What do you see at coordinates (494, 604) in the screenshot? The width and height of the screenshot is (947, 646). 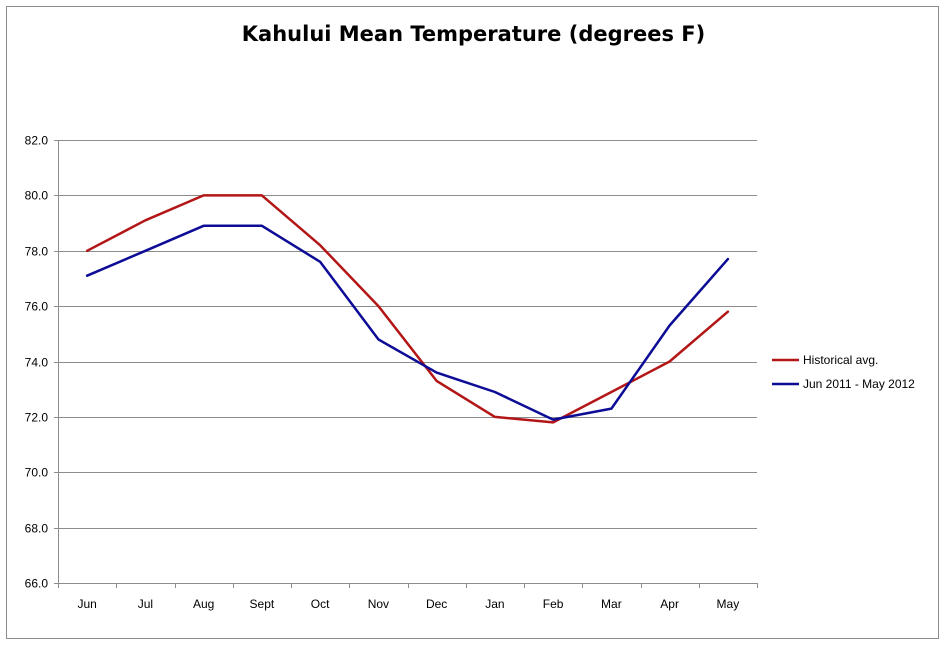 I see `x-tick-label: Jan` at bounding box center [494, 604].